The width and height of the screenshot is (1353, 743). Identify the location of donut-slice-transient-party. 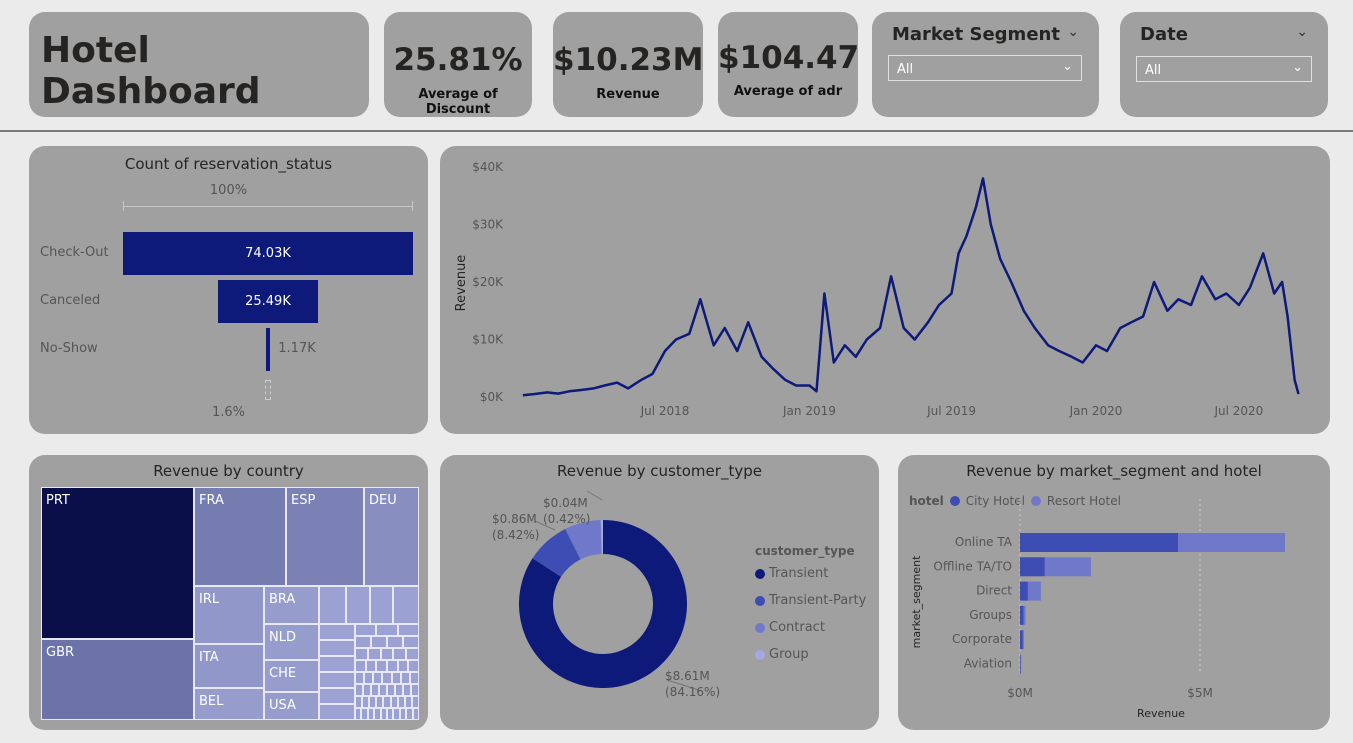
(556, 552).